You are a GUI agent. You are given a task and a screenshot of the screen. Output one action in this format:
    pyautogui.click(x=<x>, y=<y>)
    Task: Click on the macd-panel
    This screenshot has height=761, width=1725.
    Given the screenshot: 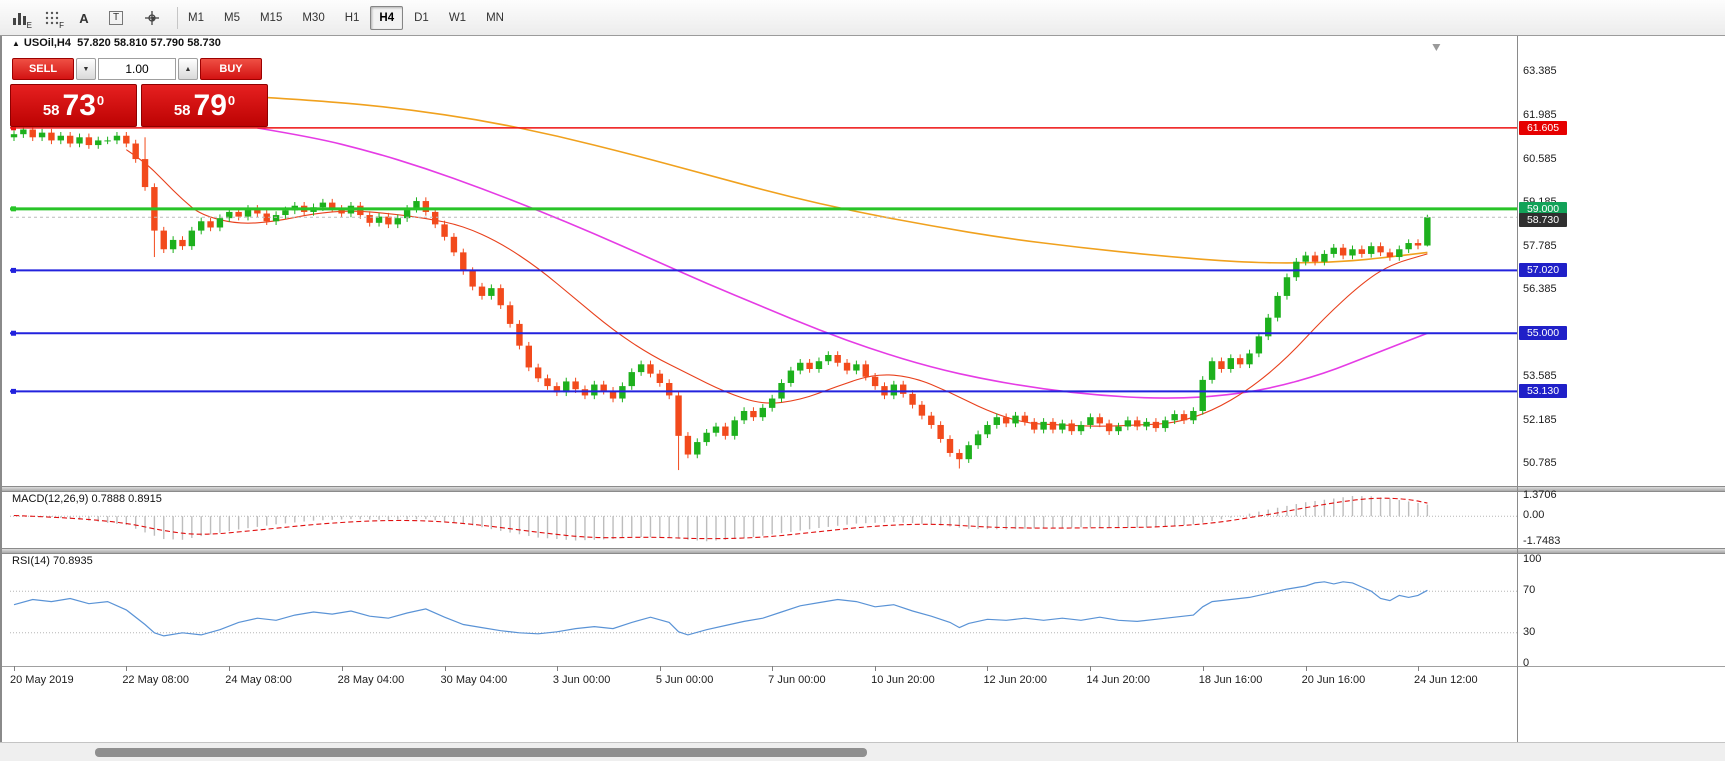 What is the action you would take?
    pyautogui.click(x=763, y=520)
    